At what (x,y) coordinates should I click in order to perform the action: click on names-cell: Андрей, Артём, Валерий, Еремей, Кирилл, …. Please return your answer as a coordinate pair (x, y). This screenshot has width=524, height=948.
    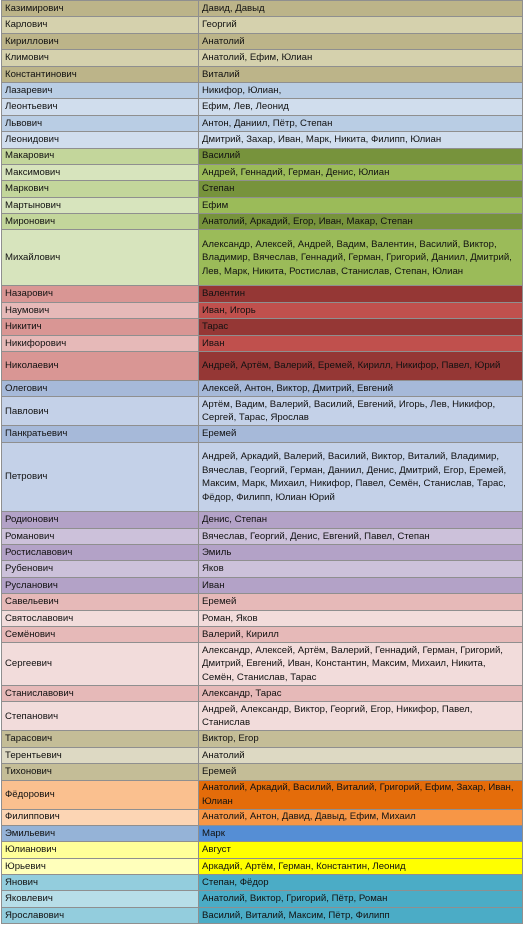
    Looking at the image, I should click on (360, 366).